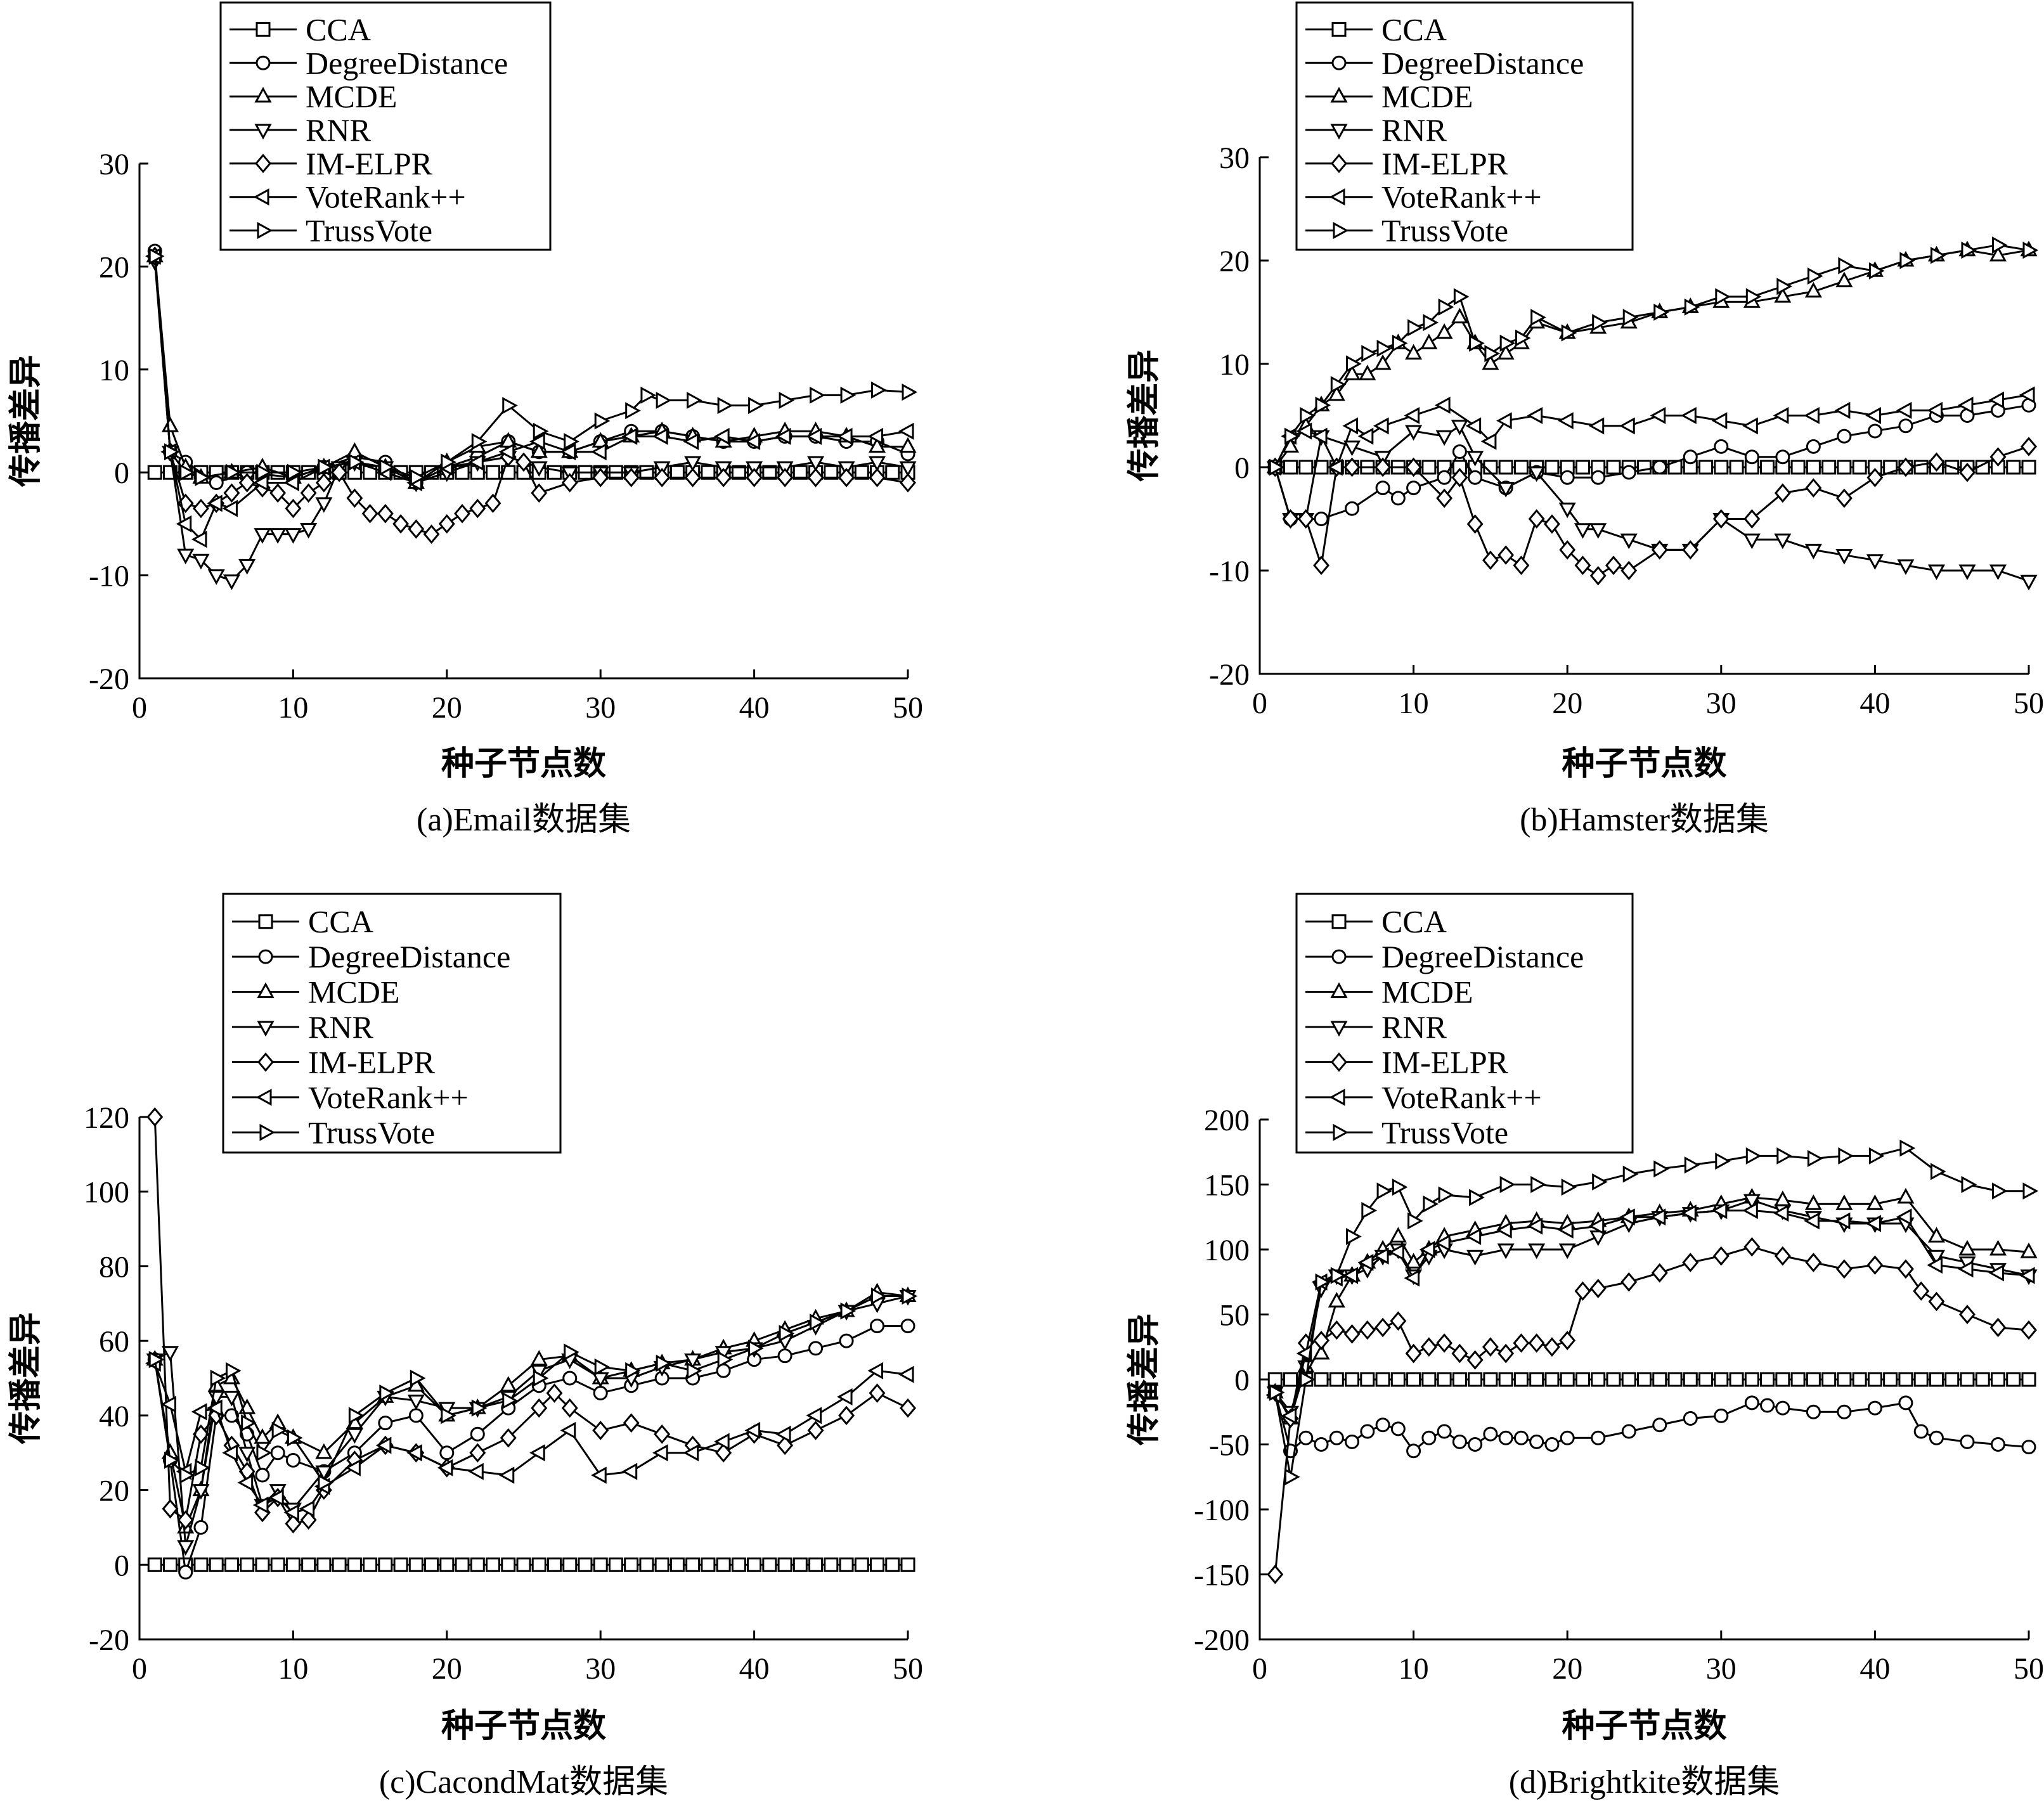  Describe the element at coordinates (1461, 1097) in the screenshot. I see `legend-label: VoteRank++` at that location.